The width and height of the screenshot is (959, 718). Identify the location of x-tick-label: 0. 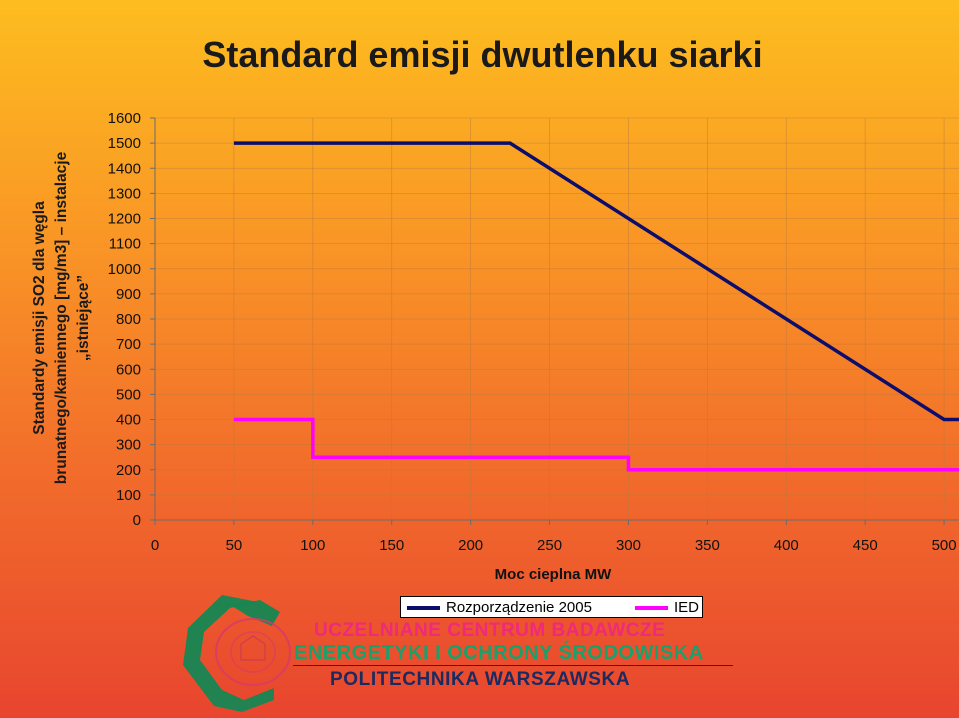
(155, 545).